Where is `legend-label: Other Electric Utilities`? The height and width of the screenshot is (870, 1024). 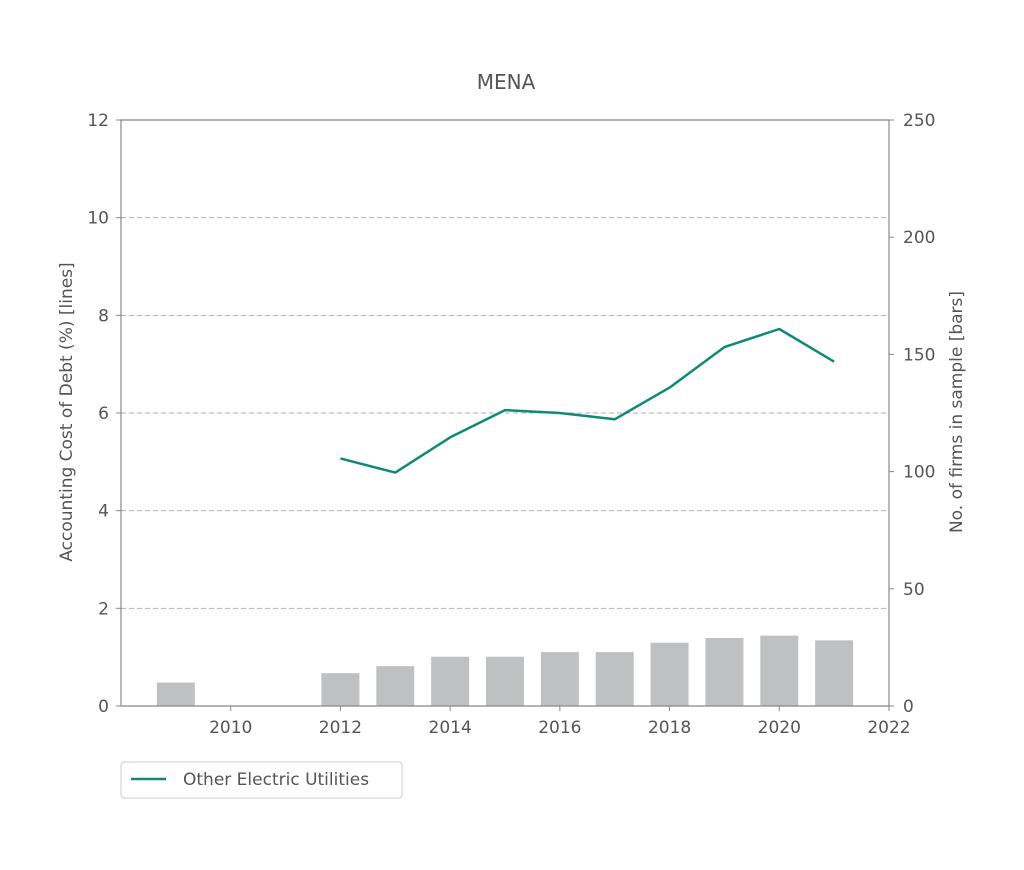 legend-label: Other Electric Utilities is located at coordinates (276, 780).